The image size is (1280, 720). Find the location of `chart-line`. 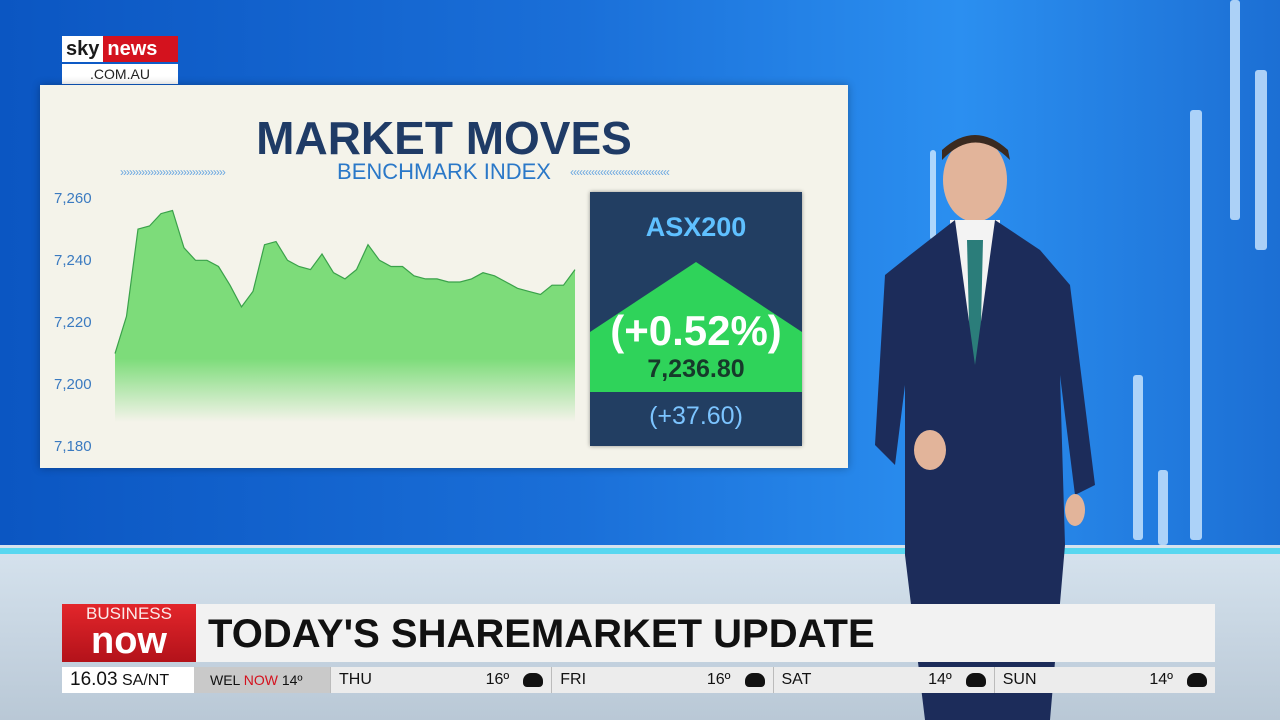

chart-line is located at coordinates (345, 281).